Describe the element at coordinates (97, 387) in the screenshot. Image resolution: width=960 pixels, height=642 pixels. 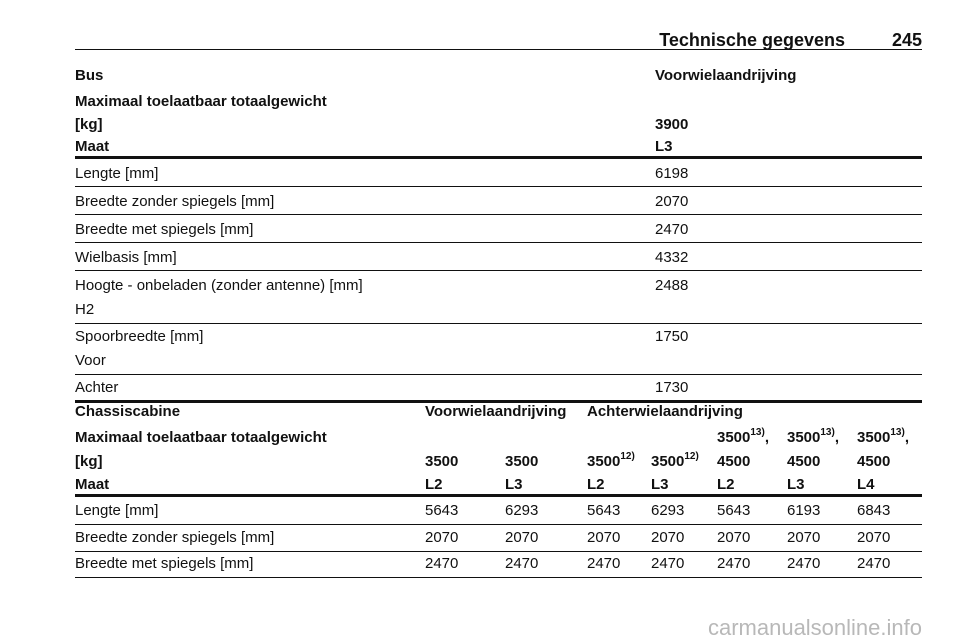
I see `row-label: Achter` at that location.